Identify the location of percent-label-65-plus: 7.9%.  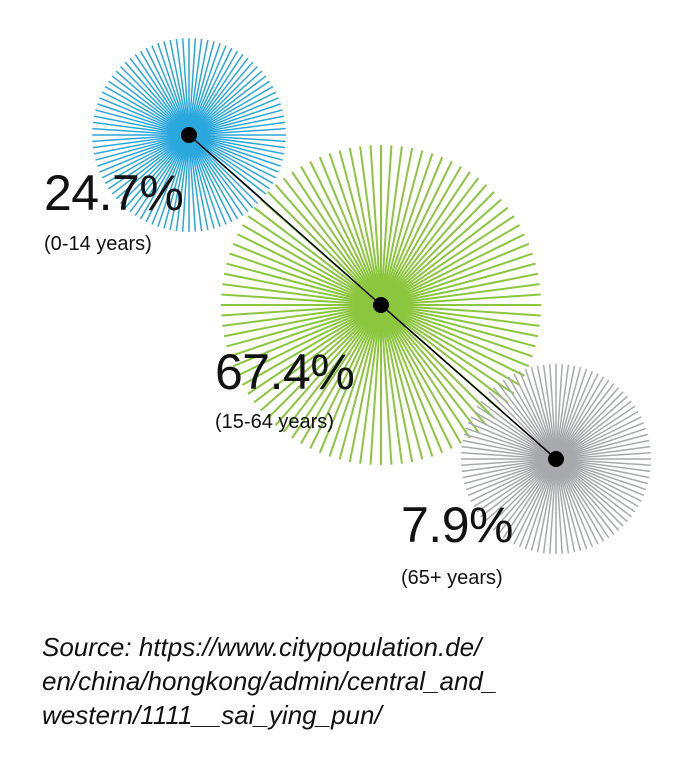
(457, 525).